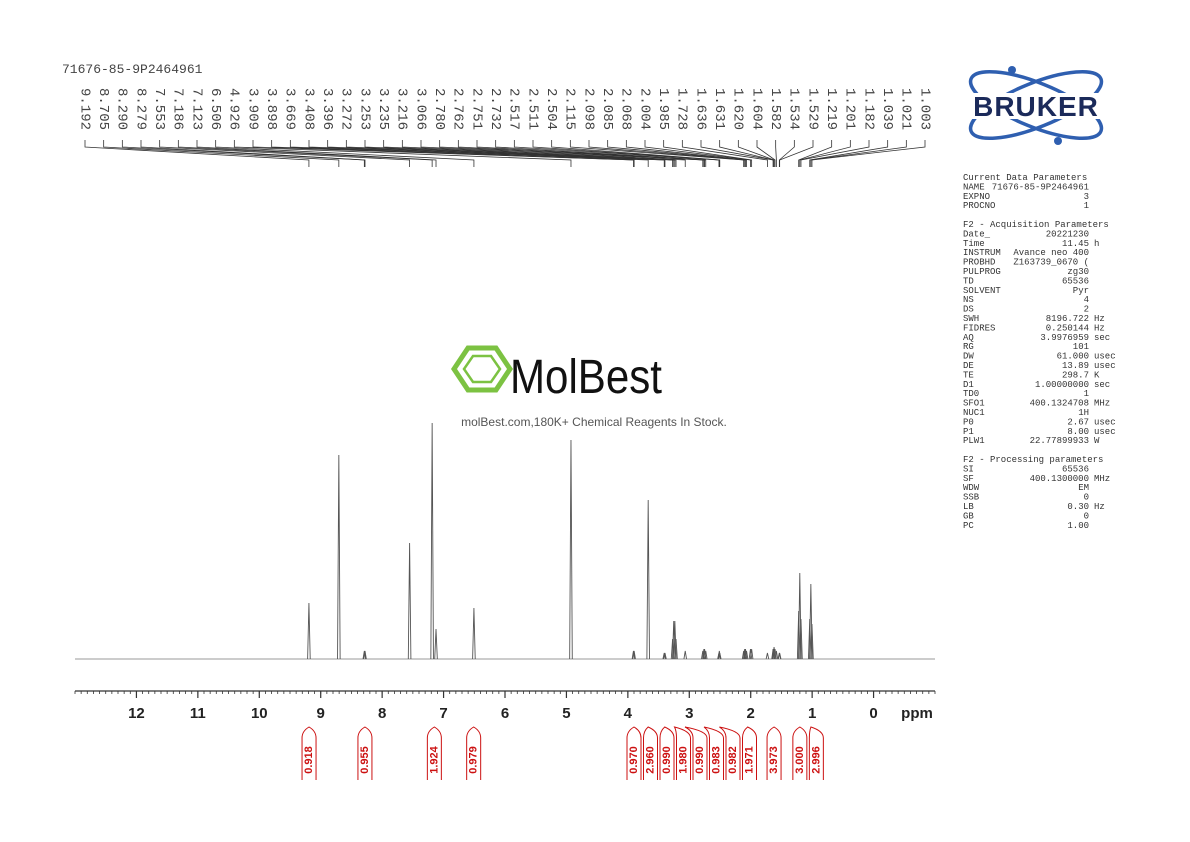  Describe the element at coordinates (586, 377) in the screenshot. I see `watermark-brand: MolBest` at that location.